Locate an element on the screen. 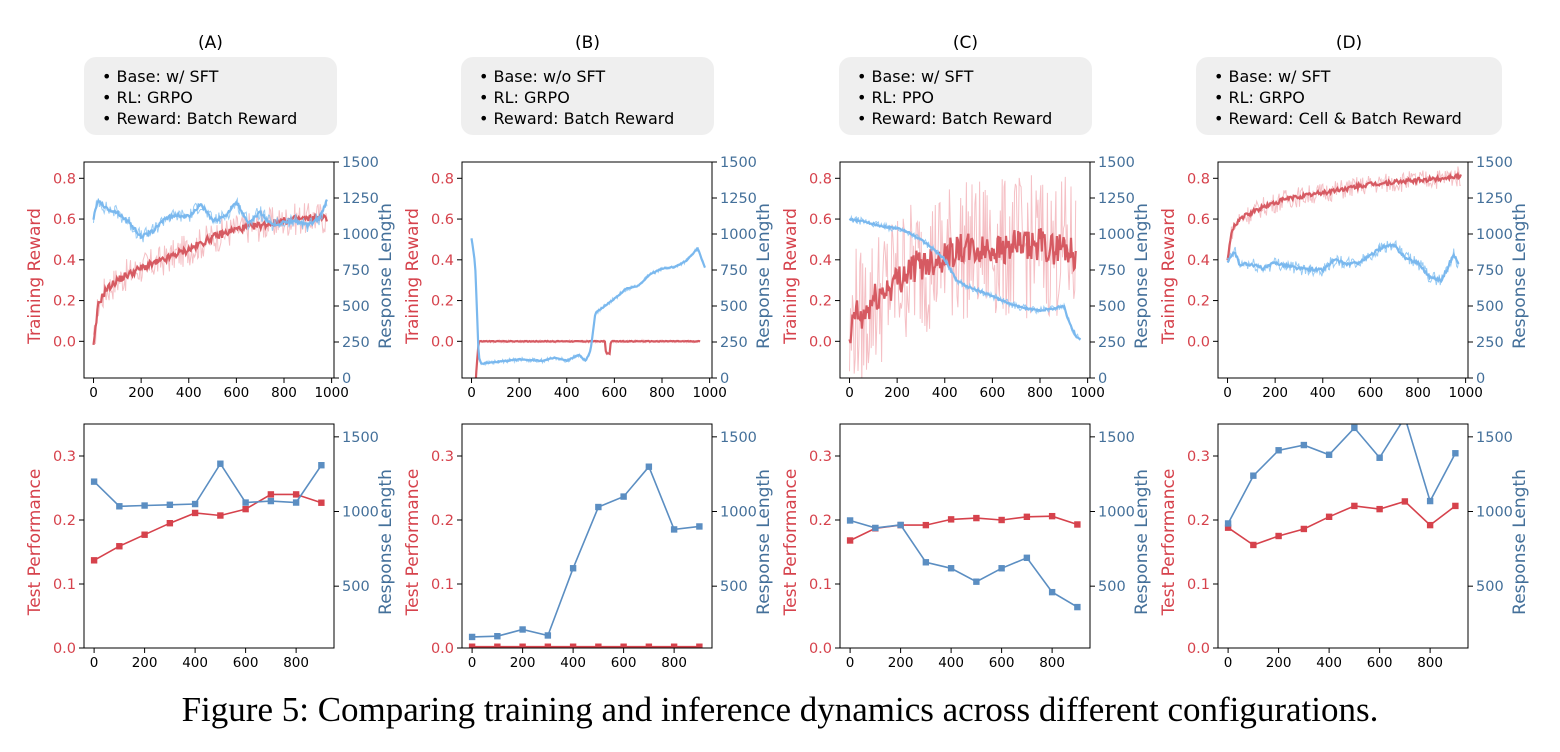 The height and width of the screenshot is (752, 1560). y-right-tick-label: 750 is located at coordinates (1490, 271).